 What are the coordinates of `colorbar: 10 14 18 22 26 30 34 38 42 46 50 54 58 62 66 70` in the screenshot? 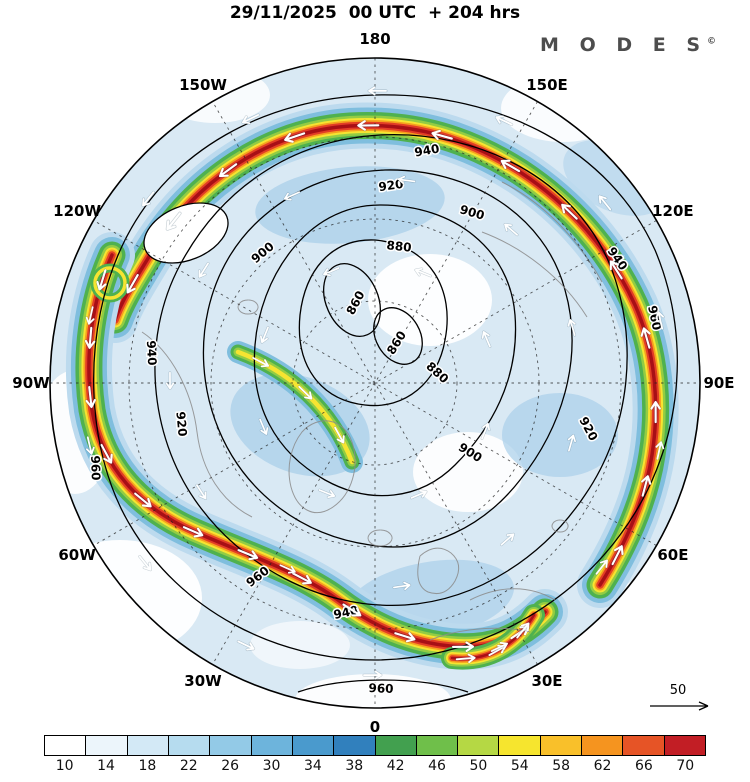 It's located at (375, 754).